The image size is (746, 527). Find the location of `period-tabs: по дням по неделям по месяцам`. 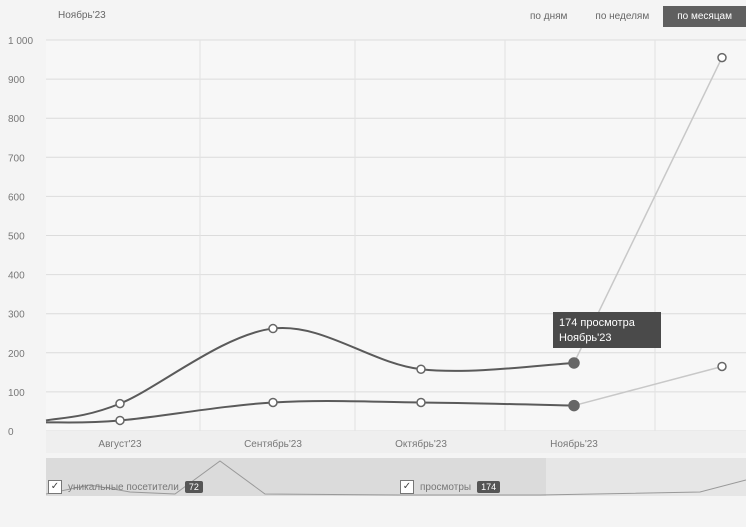

period-tabs: по дням по неделям по месяцам is located at coordinates (631, 16).